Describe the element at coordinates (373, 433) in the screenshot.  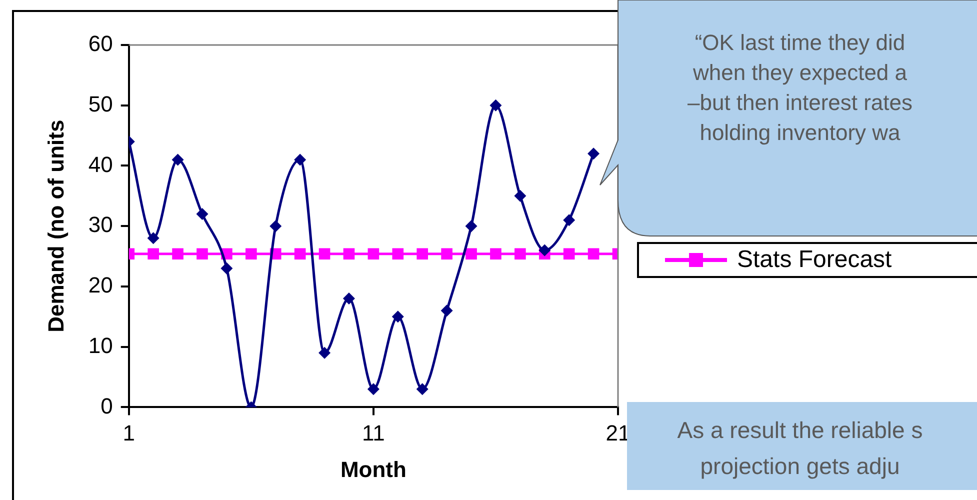
I see `x-tick-label: 11` at that location.